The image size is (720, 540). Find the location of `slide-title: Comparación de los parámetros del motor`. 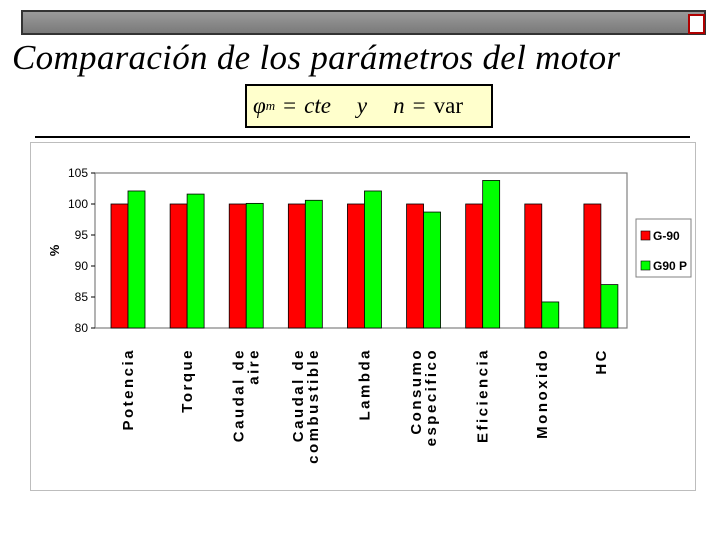

slide-title: Comparación de los parámetros del motor is located at coordinates (316, 57).